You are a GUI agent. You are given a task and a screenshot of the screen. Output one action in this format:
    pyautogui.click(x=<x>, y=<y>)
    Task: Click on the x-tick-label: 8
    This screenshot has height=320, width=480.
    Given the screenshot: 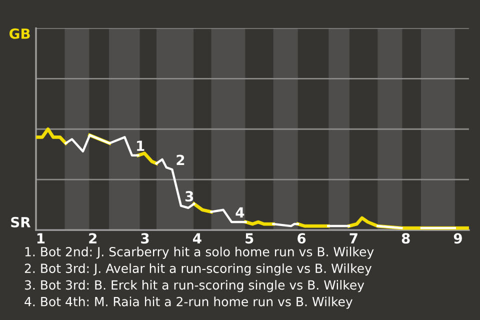 What is the action you would take?
    pyautogui.click(x=406, y=238)
    